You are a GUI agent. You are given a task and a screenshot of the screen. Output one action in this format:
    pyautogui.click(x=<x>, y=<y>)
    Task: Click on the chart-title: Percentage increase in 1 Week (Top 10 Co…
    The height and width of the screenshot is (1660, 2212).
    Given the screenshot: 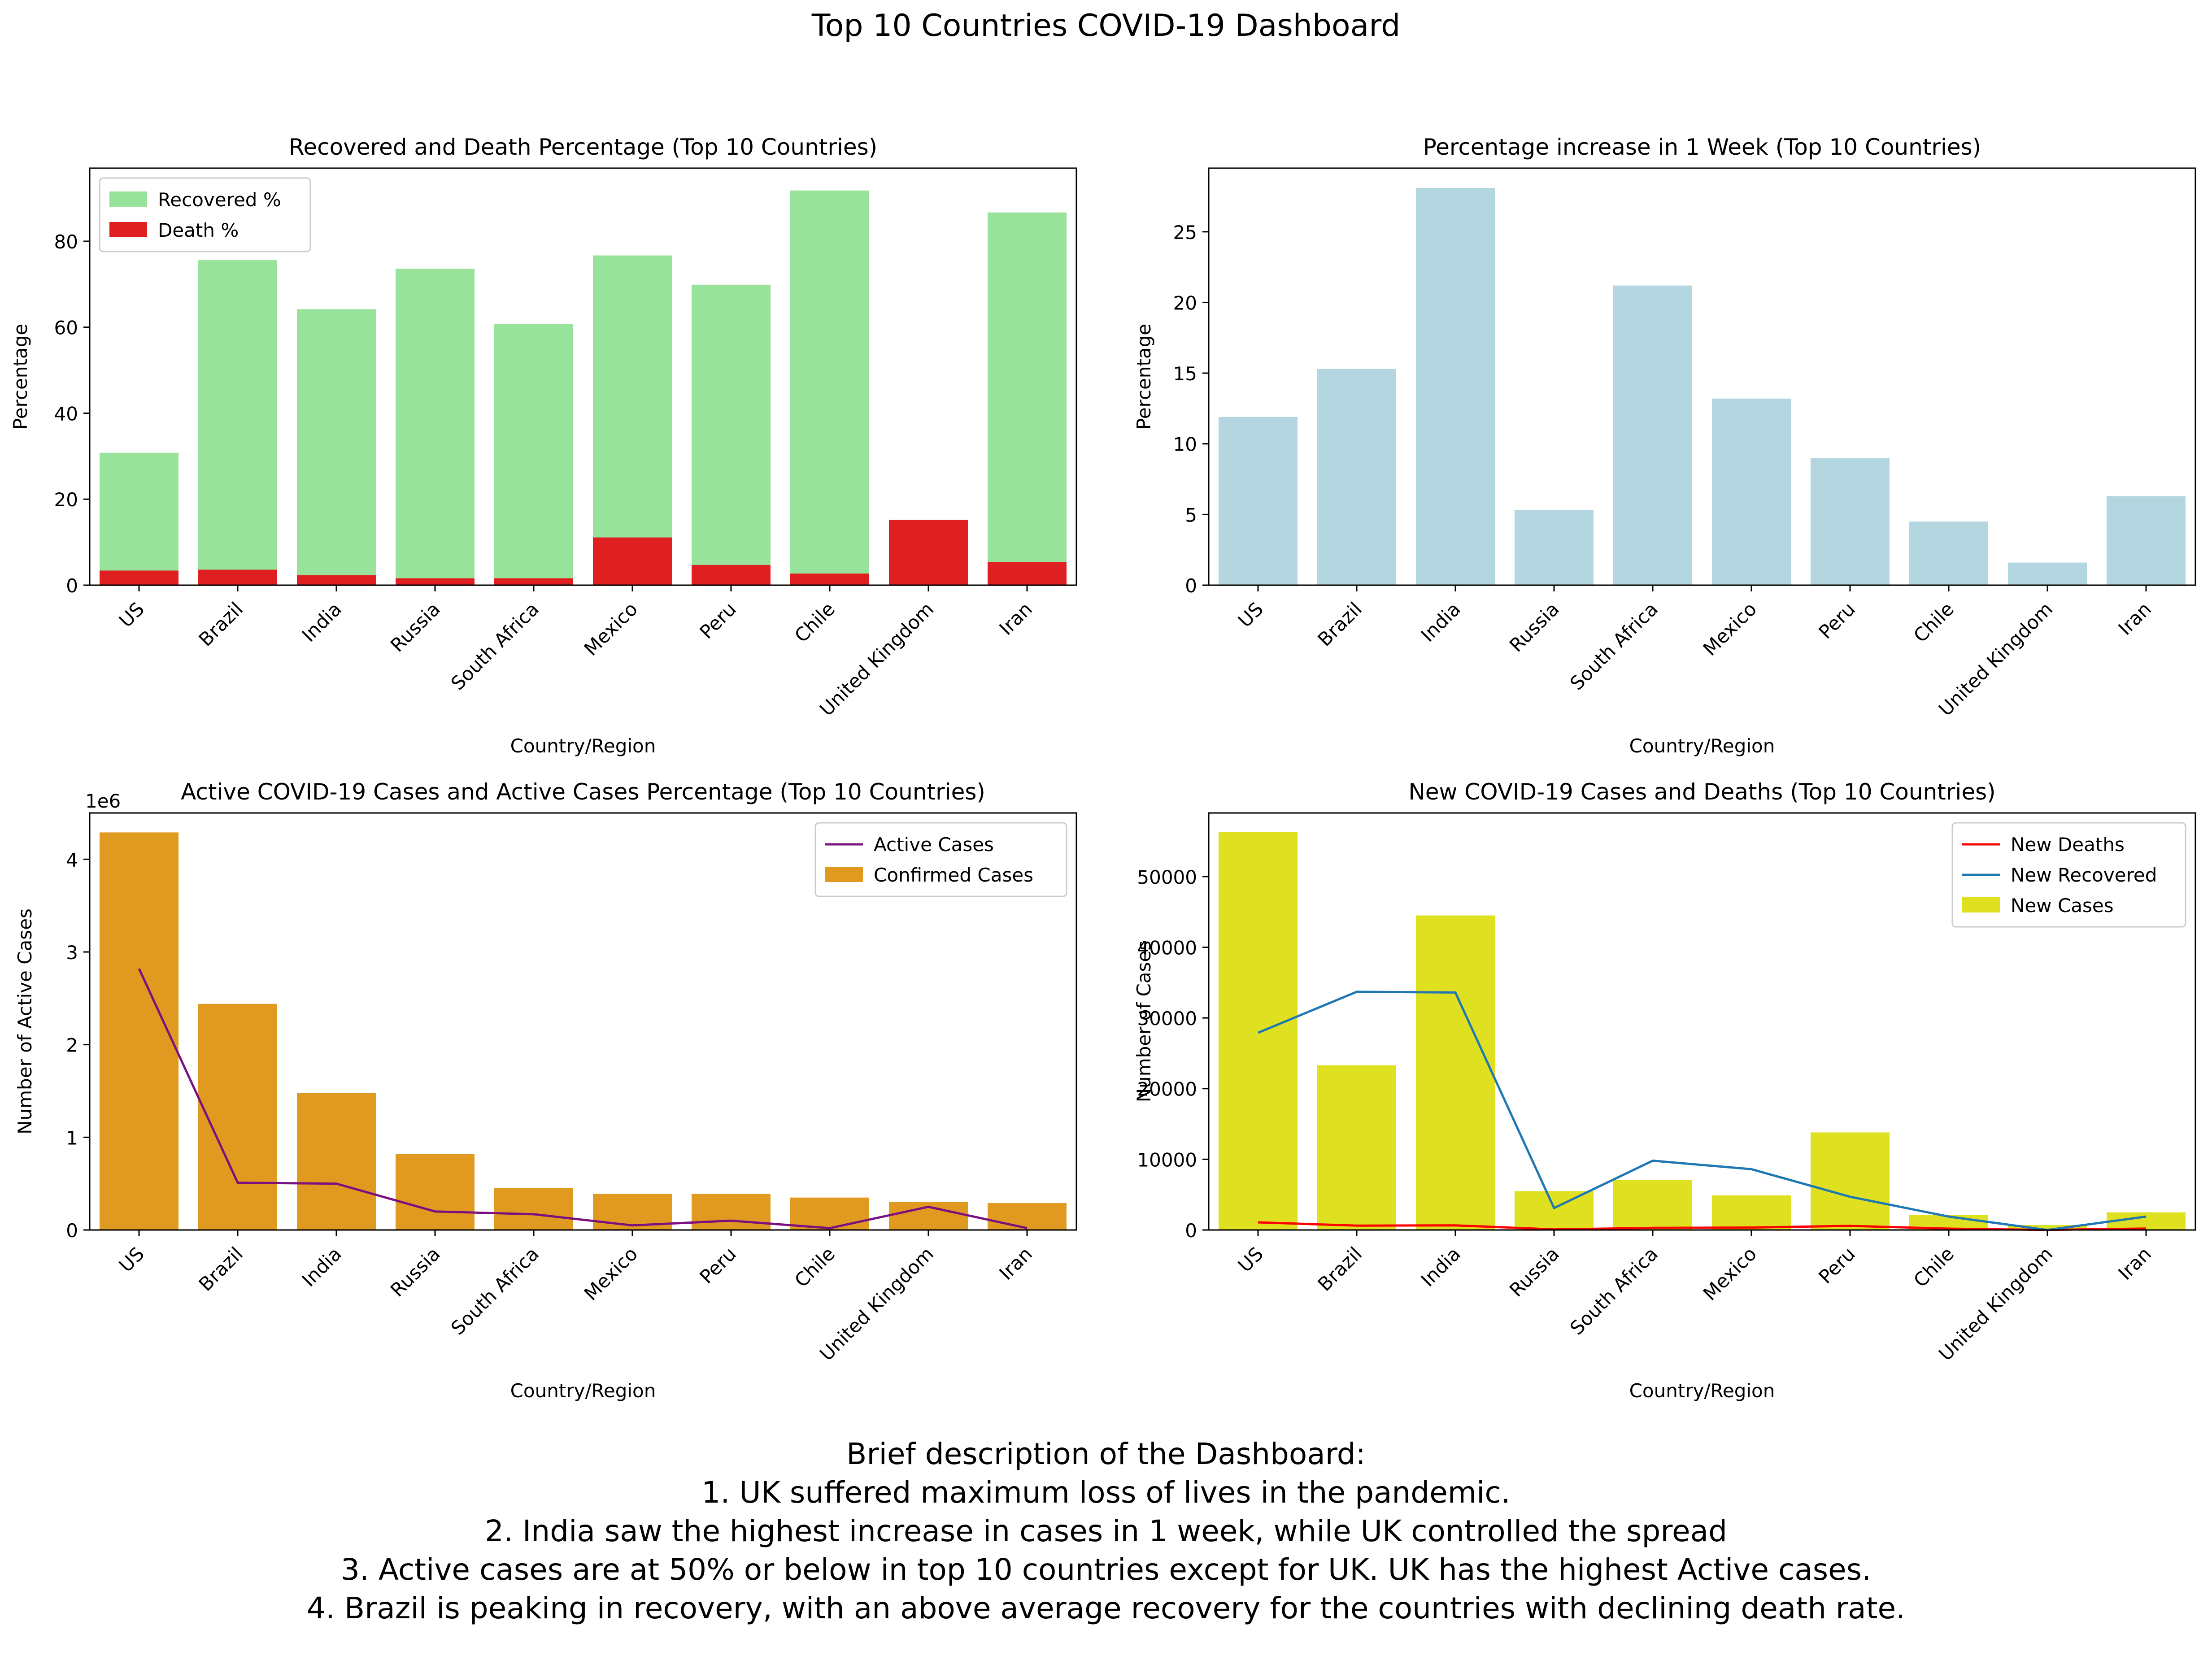 What is the action you would take?
    pyautogui.click(x=1702, y=147)
    